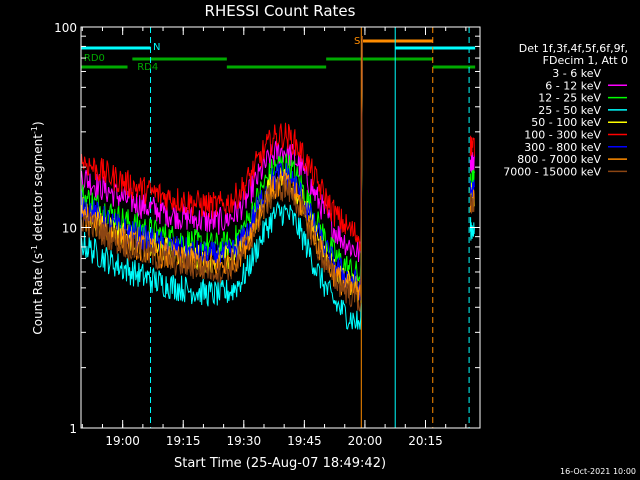 The width and height of the screenshot is (640, 480). What do you see at coordinates (573, 85) in the screenshot?
I see `legend-label: 6 - 12 keV` at bounding box center [573, 85].